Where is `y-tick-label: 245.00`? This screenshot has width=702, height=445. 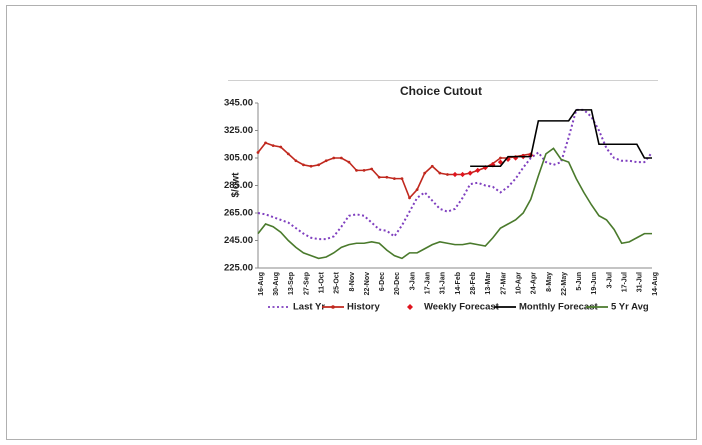
y-tick-label: 245.00 is located at coordinates (238, 240).